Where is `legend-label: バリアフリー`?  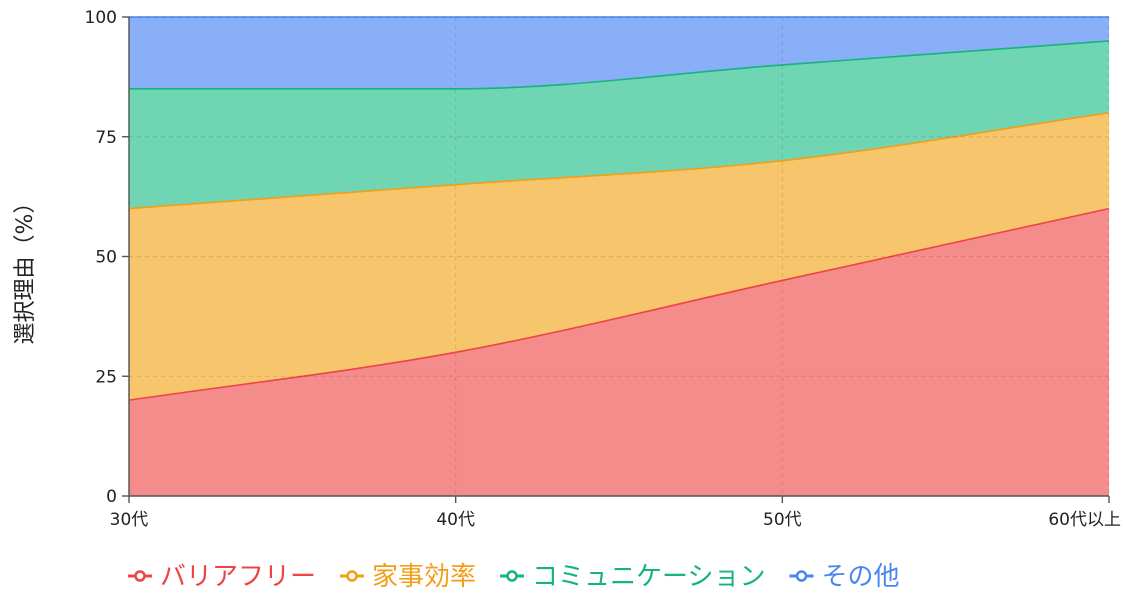 legend-label: バリアフリー is located at coordinates (238, 577).